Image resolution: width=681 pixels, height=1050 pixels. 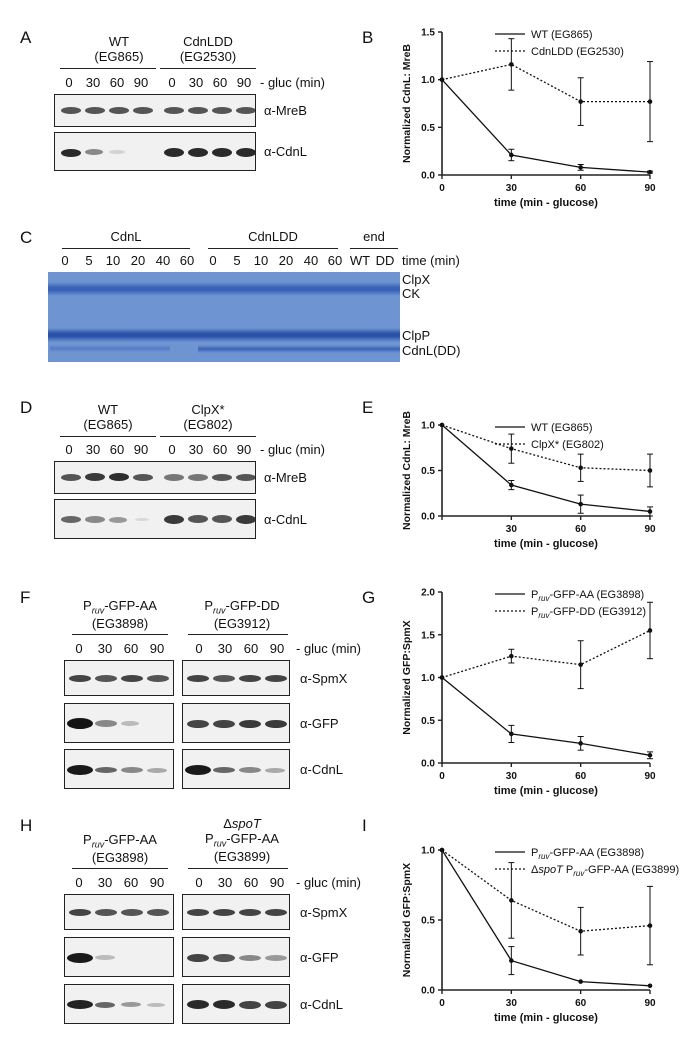 I want to click on band-label: ClpP, so click(x=416, y=335).